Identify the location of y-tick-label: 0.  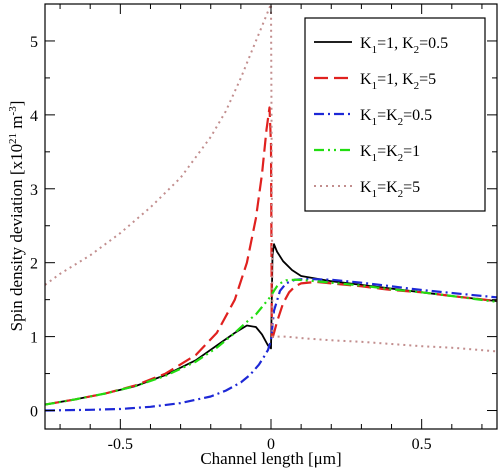
(34, 412).